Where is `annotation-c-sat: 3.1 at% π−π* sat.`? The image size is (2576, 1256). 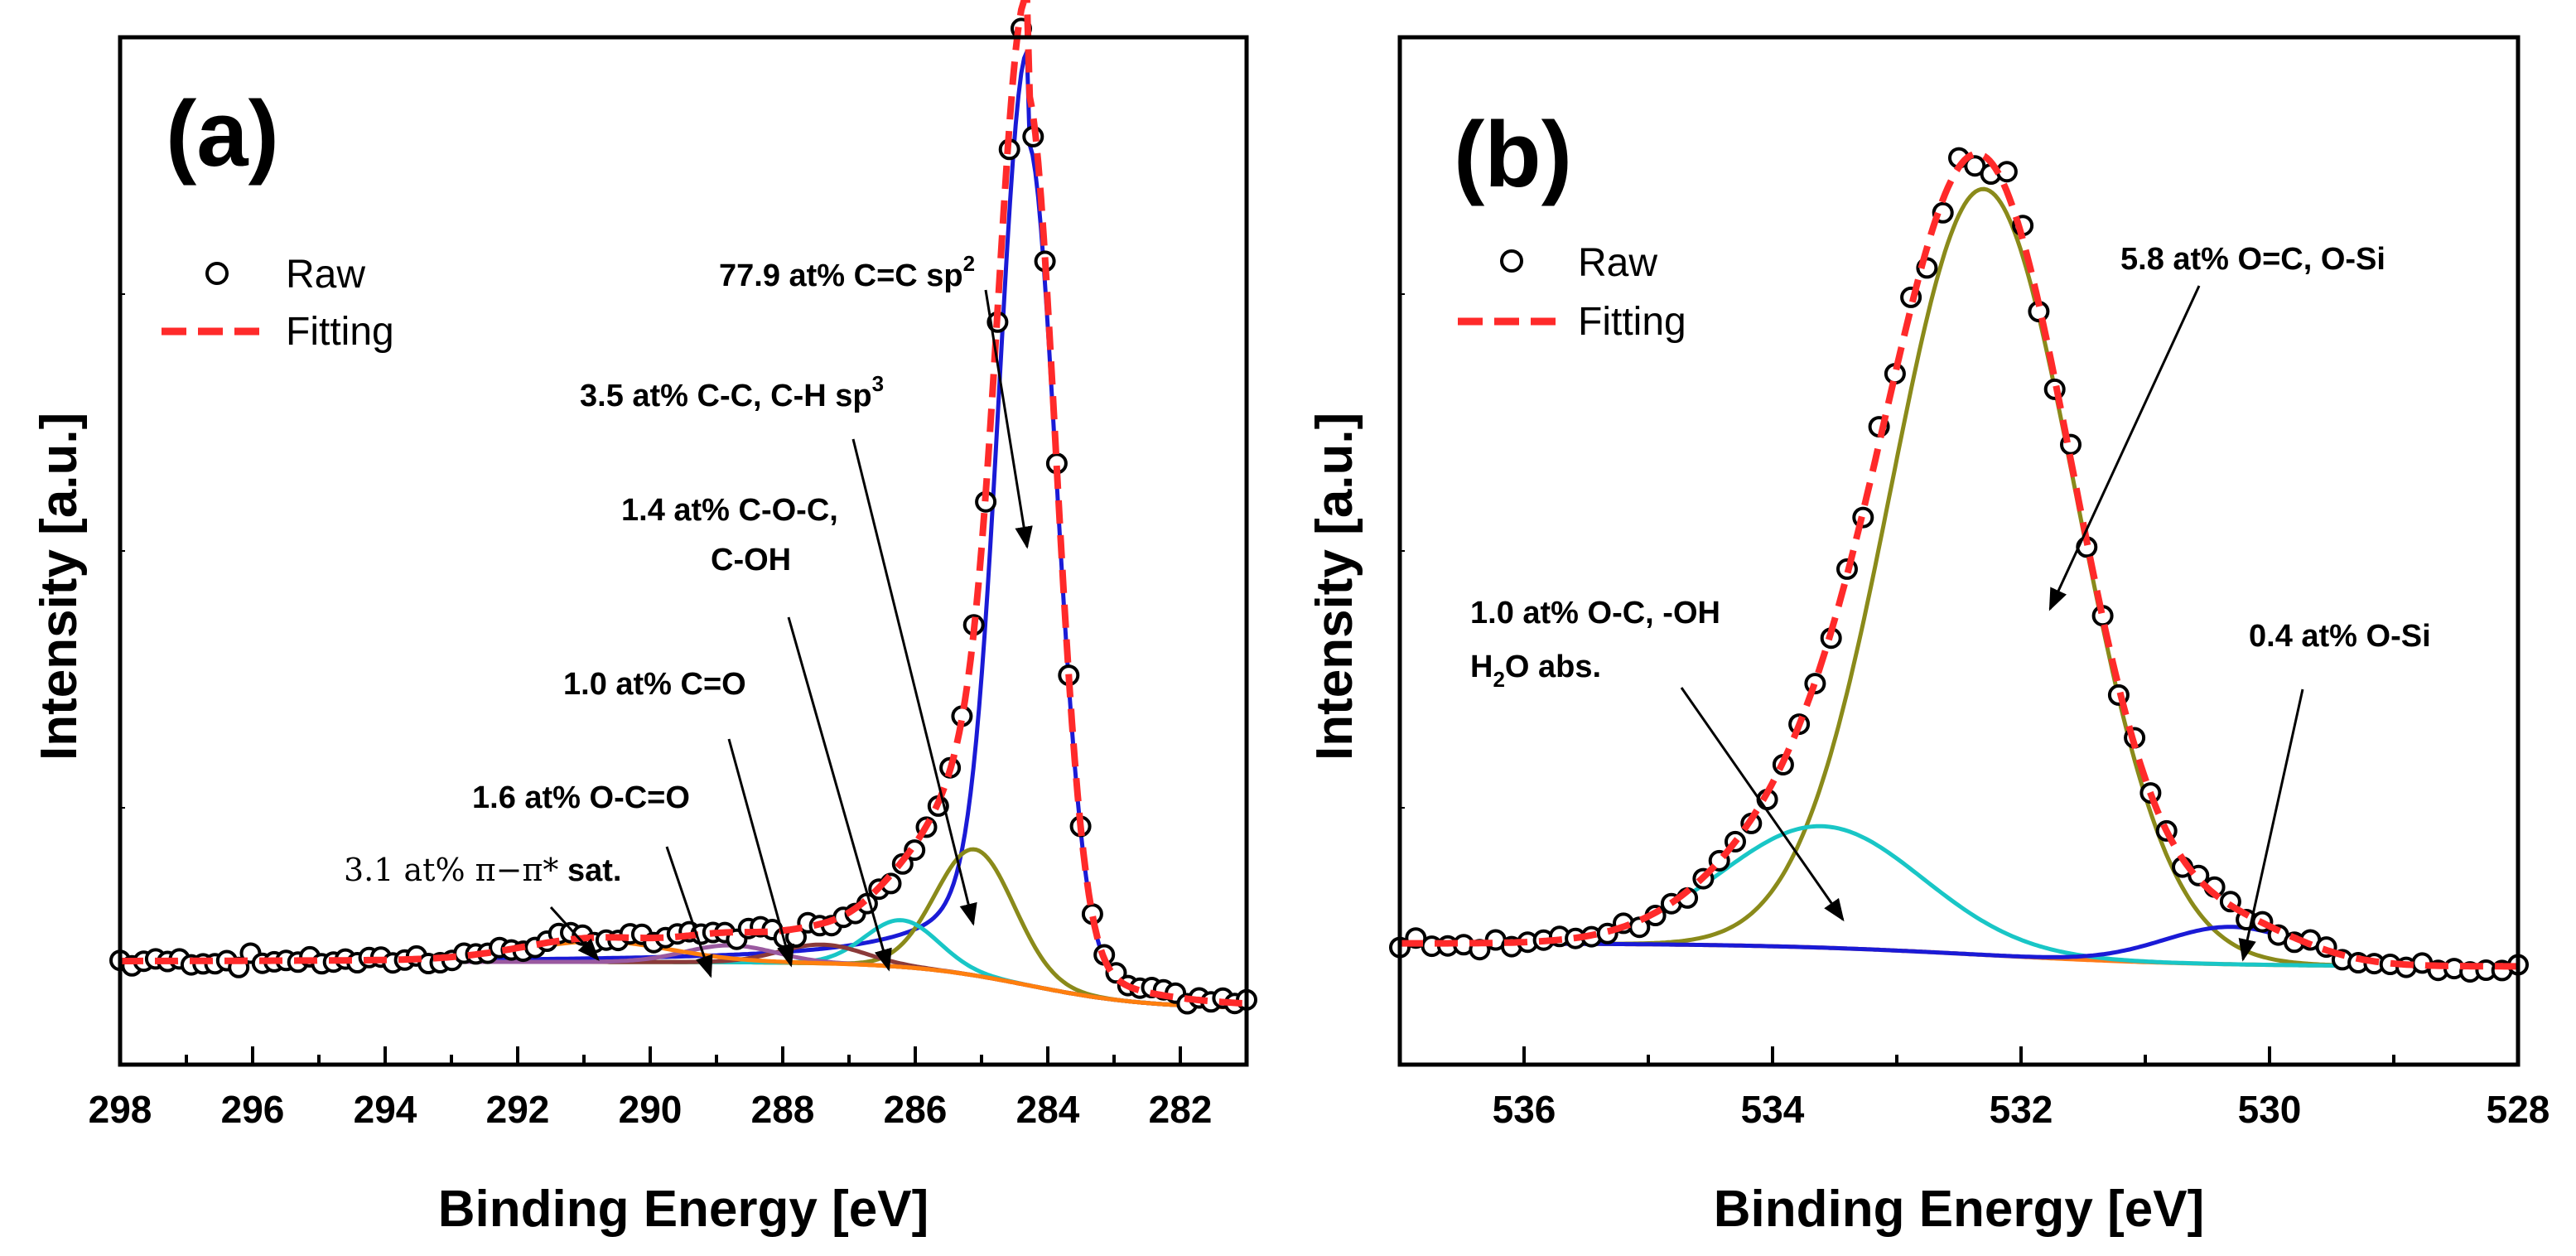 annotation-c-sat: 3.1 at% π−π* sat. is located at coordinates (483, 870).